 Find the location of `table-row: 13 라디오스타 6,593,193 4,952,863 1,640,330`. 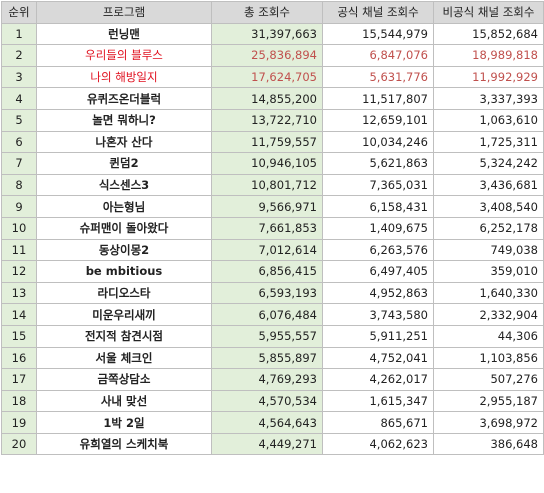

table-row: 13 라디오스타 6,593,193 4,952,863 1,640,330 is located at coordinates (272, 293).